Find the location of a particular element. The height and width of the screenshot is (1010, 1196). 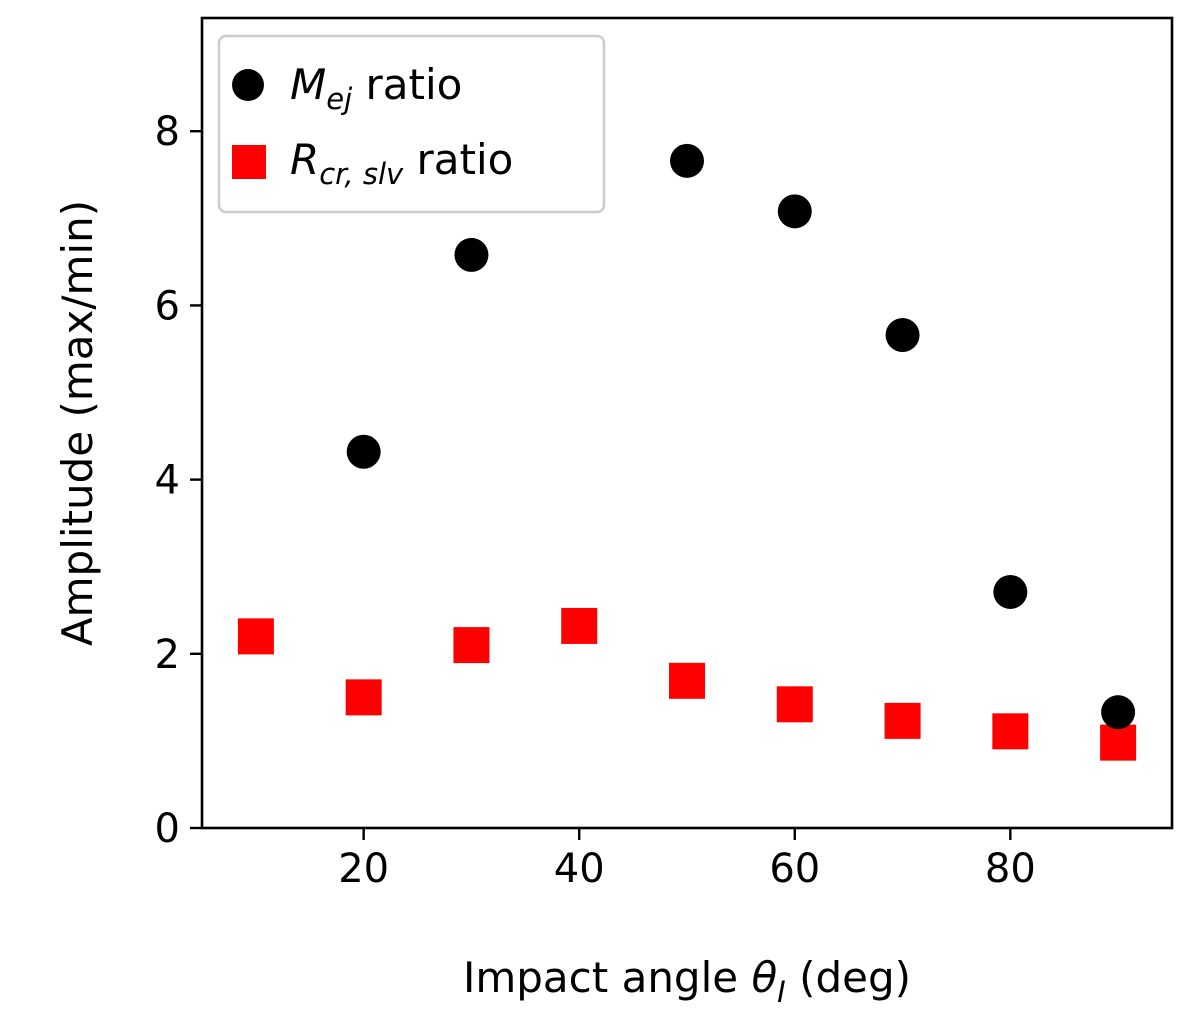

legend-label-mej: Mej ratio is located at coordinates (376, 88).